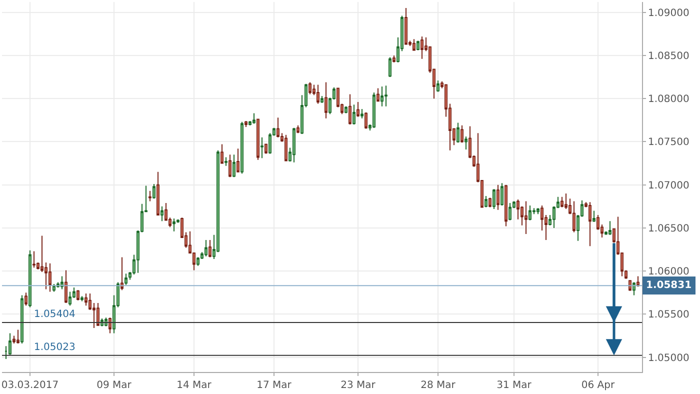 The image size is (700, 394). What do you see at coordinates (669, 56) in the screenshot?
I see `y-tick-label: 1.08500` at bounding box center [669, 56].